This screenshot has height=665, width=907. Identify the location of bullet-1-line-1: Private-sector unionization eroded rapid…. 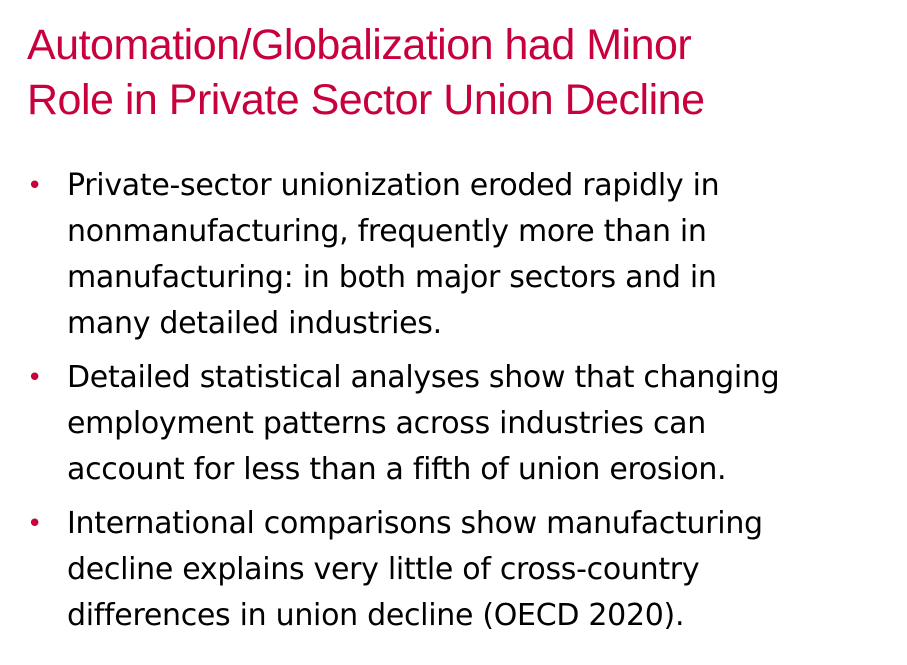
(393, 185).